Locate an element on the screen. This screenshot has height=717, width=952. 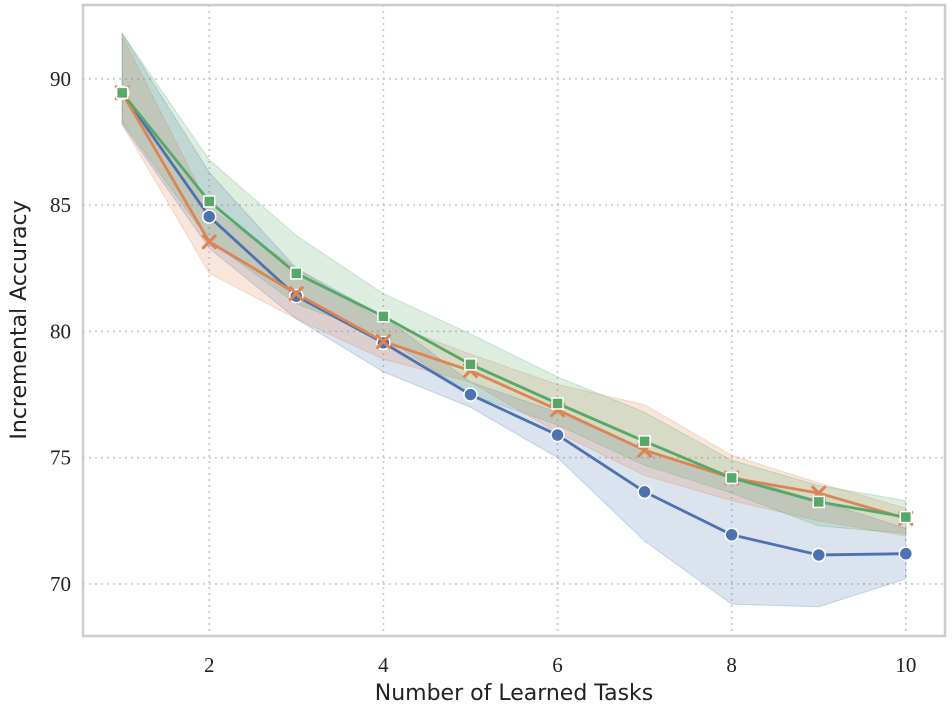
y-tick-label: 80 is located at coordinates (60, 331).